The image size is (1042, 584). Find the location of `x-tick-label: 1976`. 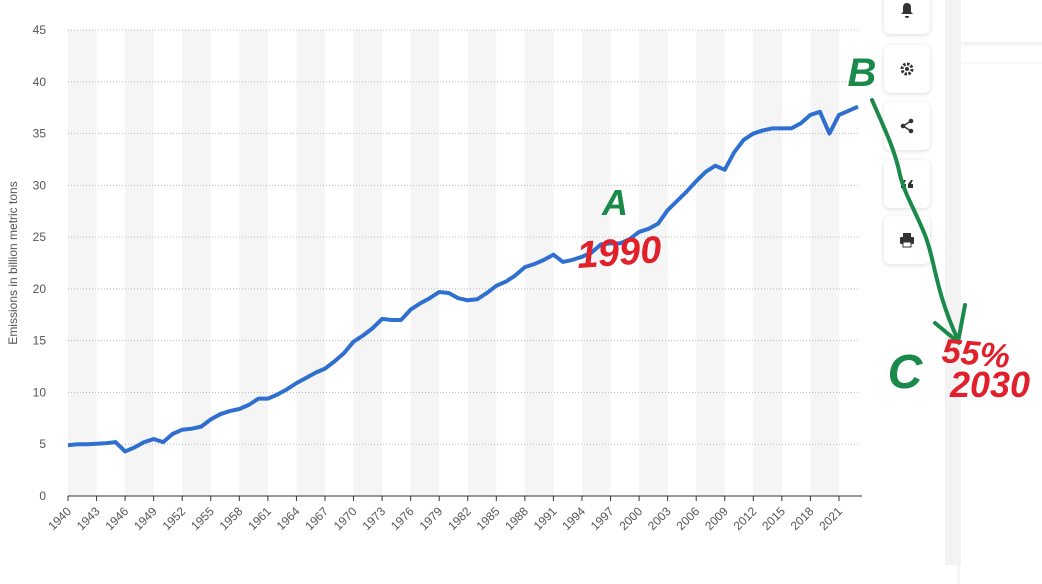

x-tick-label: 1976 is located at coordinates (402, 518).